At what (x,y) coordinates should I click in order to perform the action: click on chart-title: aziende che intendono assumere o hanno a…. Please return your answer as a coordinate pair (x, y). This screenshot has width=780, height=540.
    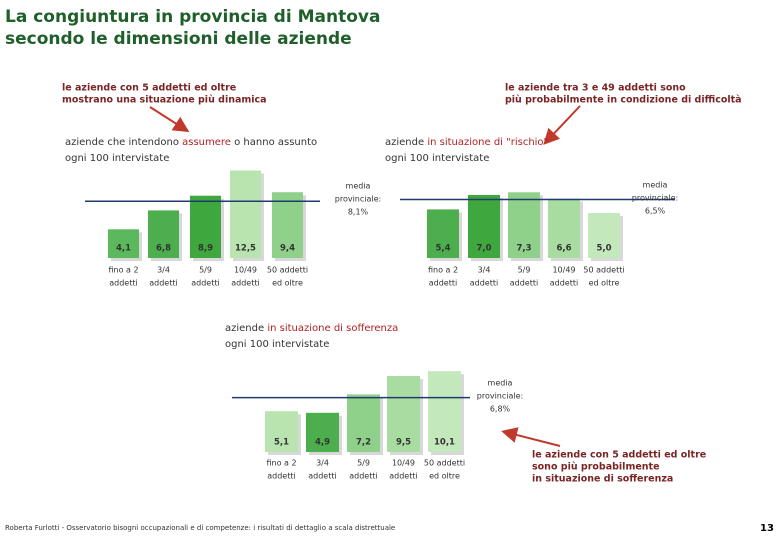
    Looking at the image, I should click on (191, 142).